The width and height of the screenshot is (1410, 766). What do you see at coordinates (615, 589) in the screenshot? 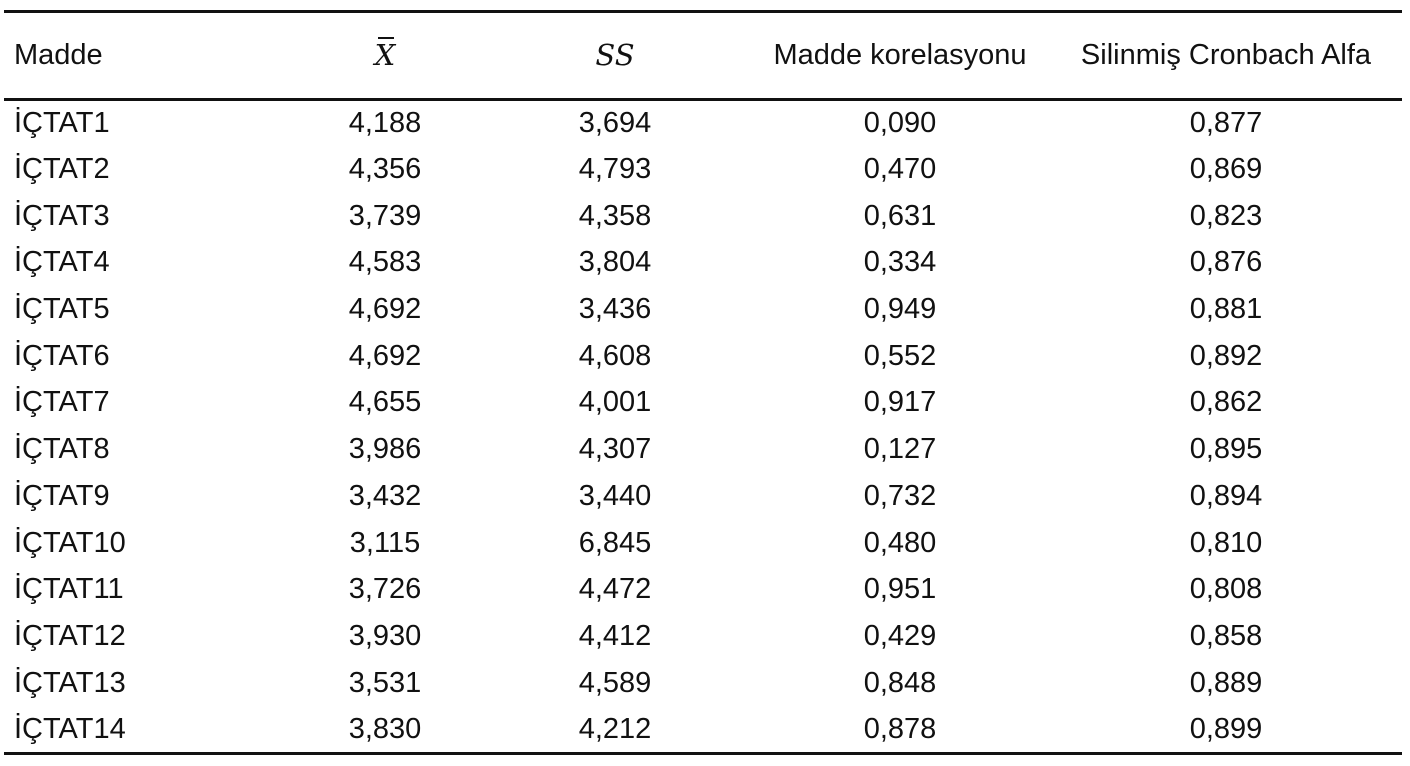
I see `cell-sd: 4,472` at bounding box center [615, 589].